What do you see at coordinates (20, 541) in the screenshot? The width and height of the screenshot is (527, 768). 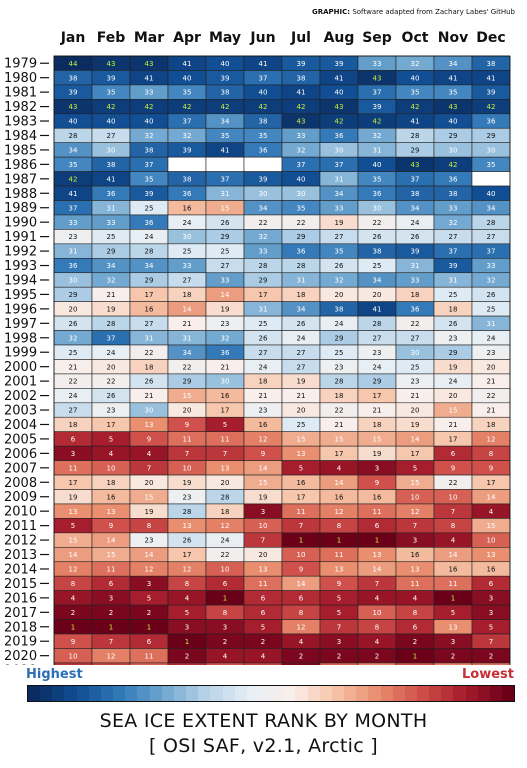 I see `row-label: 2012` at bounding box center [20, 541].